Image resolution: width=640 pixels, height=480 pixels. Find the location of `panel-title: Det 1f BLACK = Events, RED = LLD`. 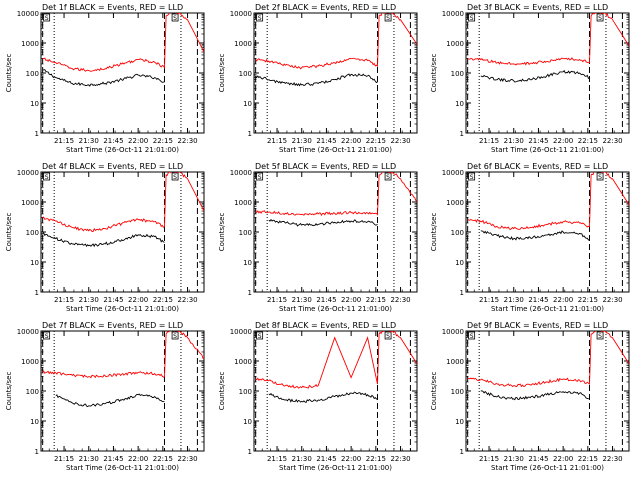

panel-title: Det 1f BLACK = Events, RED = LLD is located at coordinates (112, 7).